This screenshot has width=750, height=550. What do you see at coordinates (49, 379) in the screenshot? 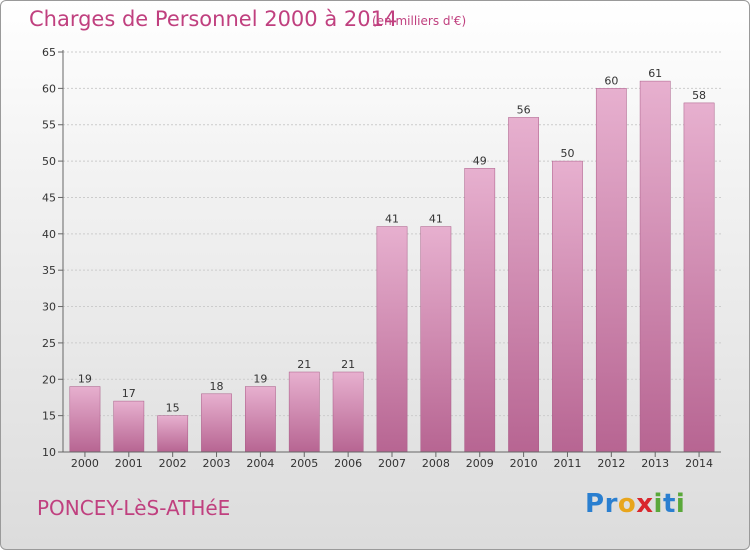
I see `y-tick-label: 20` at bounding box center [49, 379].